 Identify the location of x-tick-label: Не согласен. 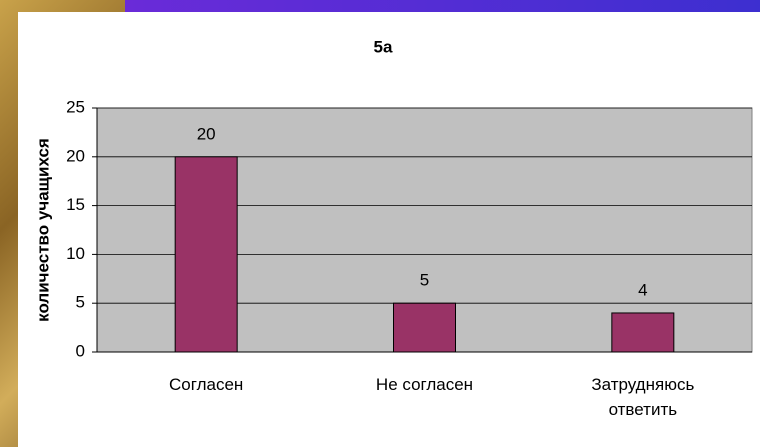
(424, 384).